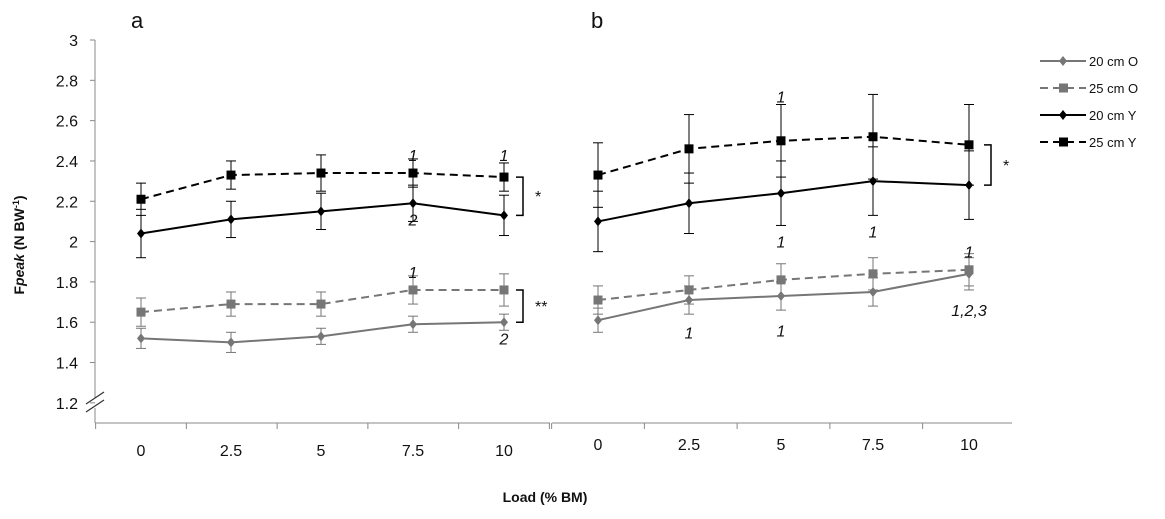 This screenshot has width=1165, height=519. What do you see at coordinates (67, 323) in the screenshot?
I see `y-tick-label: 1.6` at bounding box center [67, 323].